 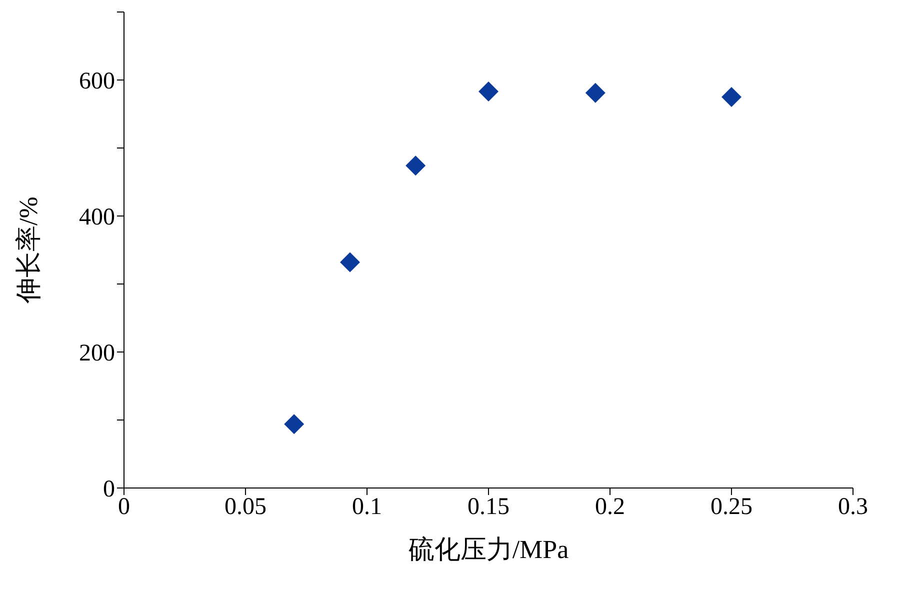 I want to click on x-tick-label: 0.1, so click(x=367, y=507).